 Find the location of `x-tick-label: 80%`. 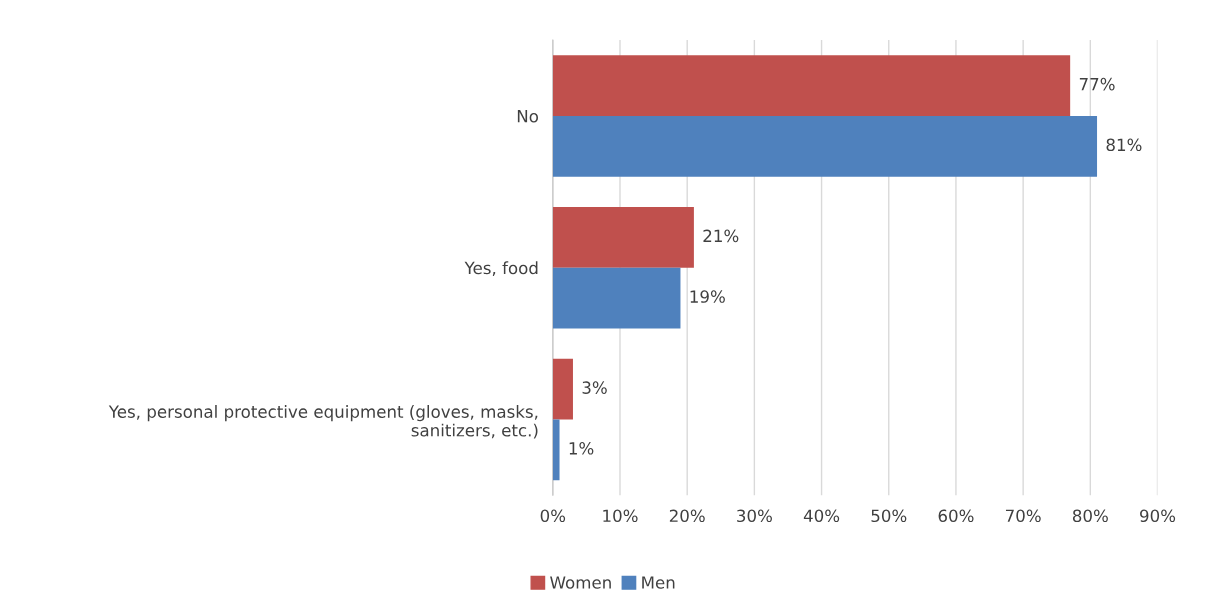

x-tick-label: 80% is located at coordinates (1090, 516).